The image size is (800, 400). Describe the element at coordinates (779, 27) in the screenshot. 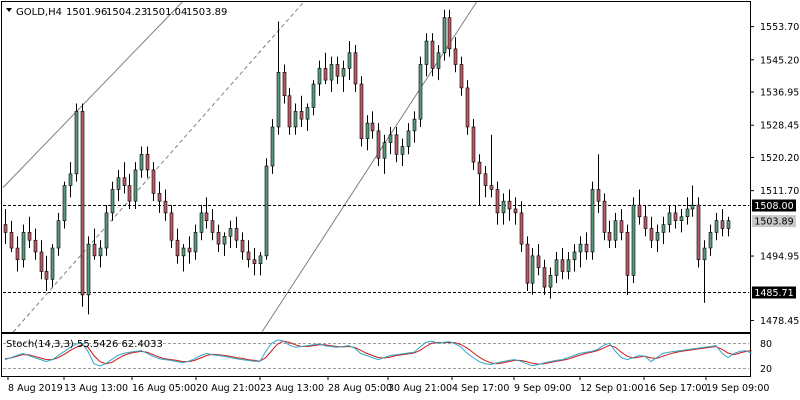

I see `y-tick-label: 1553.70` at that location.